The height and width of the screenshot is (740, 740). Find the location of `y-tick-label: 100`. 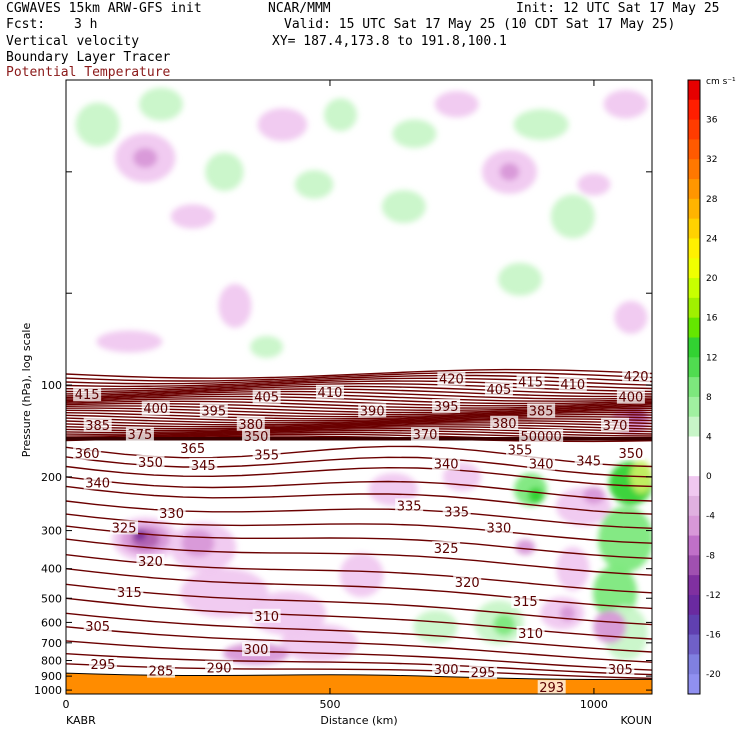

y-tick-label: 100 is located at coordinates (51, 385).